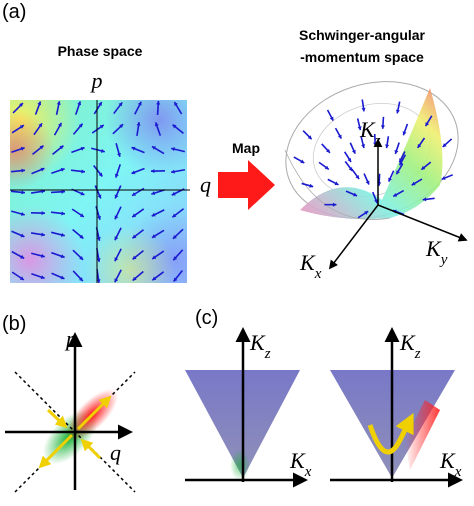  What do you see at coordinates (98, 191) in the screenshot?
I see `phase-field` at bounding box center [98, 191].